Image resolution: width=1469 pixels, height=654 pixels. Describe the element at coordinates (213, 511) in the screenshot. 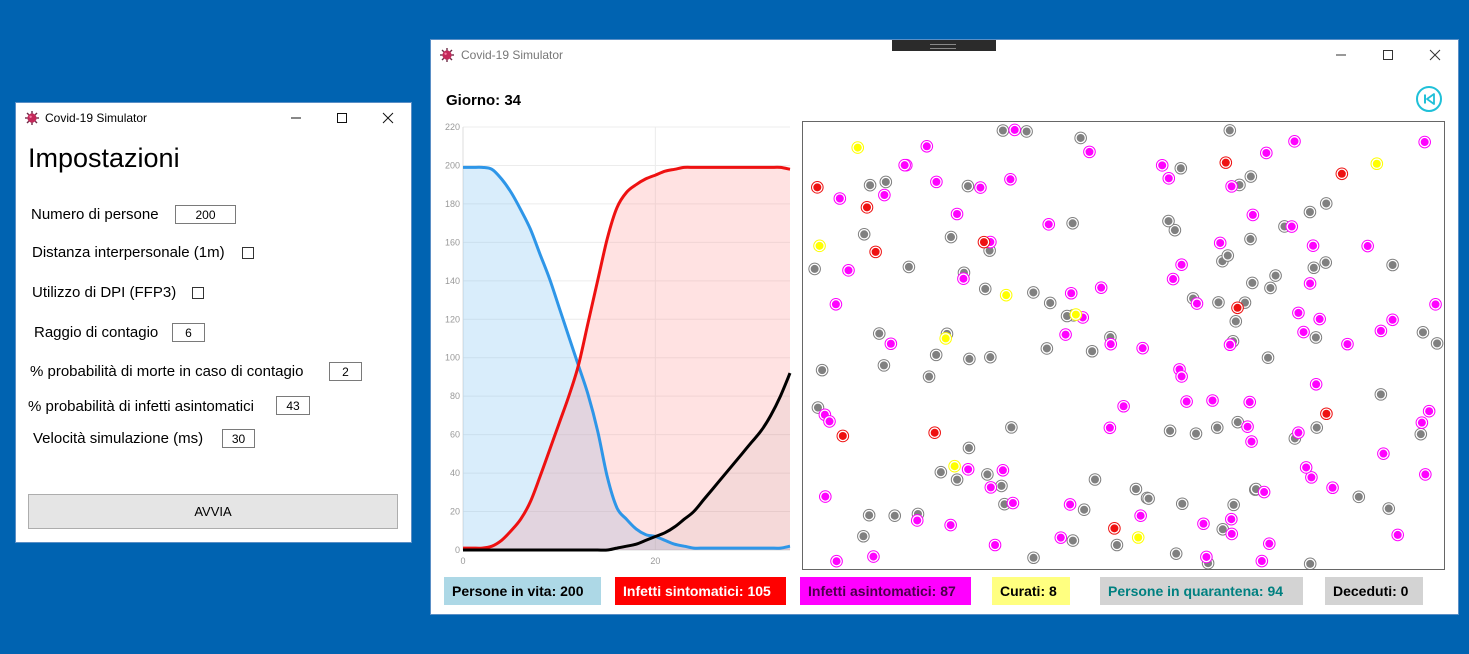

I see `start-button: AVVIA` at that location.